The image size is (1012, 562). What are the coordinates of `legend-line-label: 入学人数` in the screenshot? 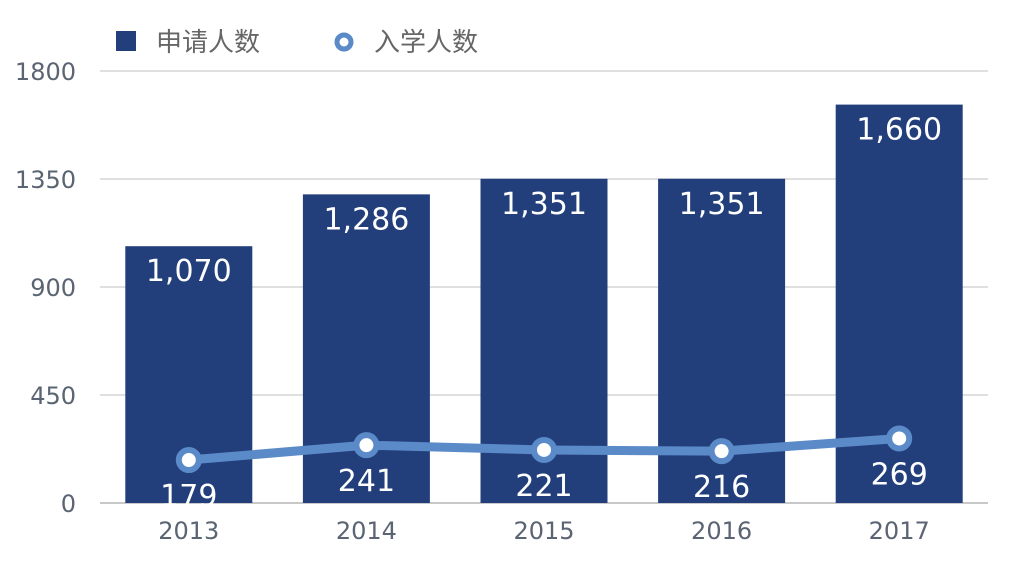 It's located at (426, 43).